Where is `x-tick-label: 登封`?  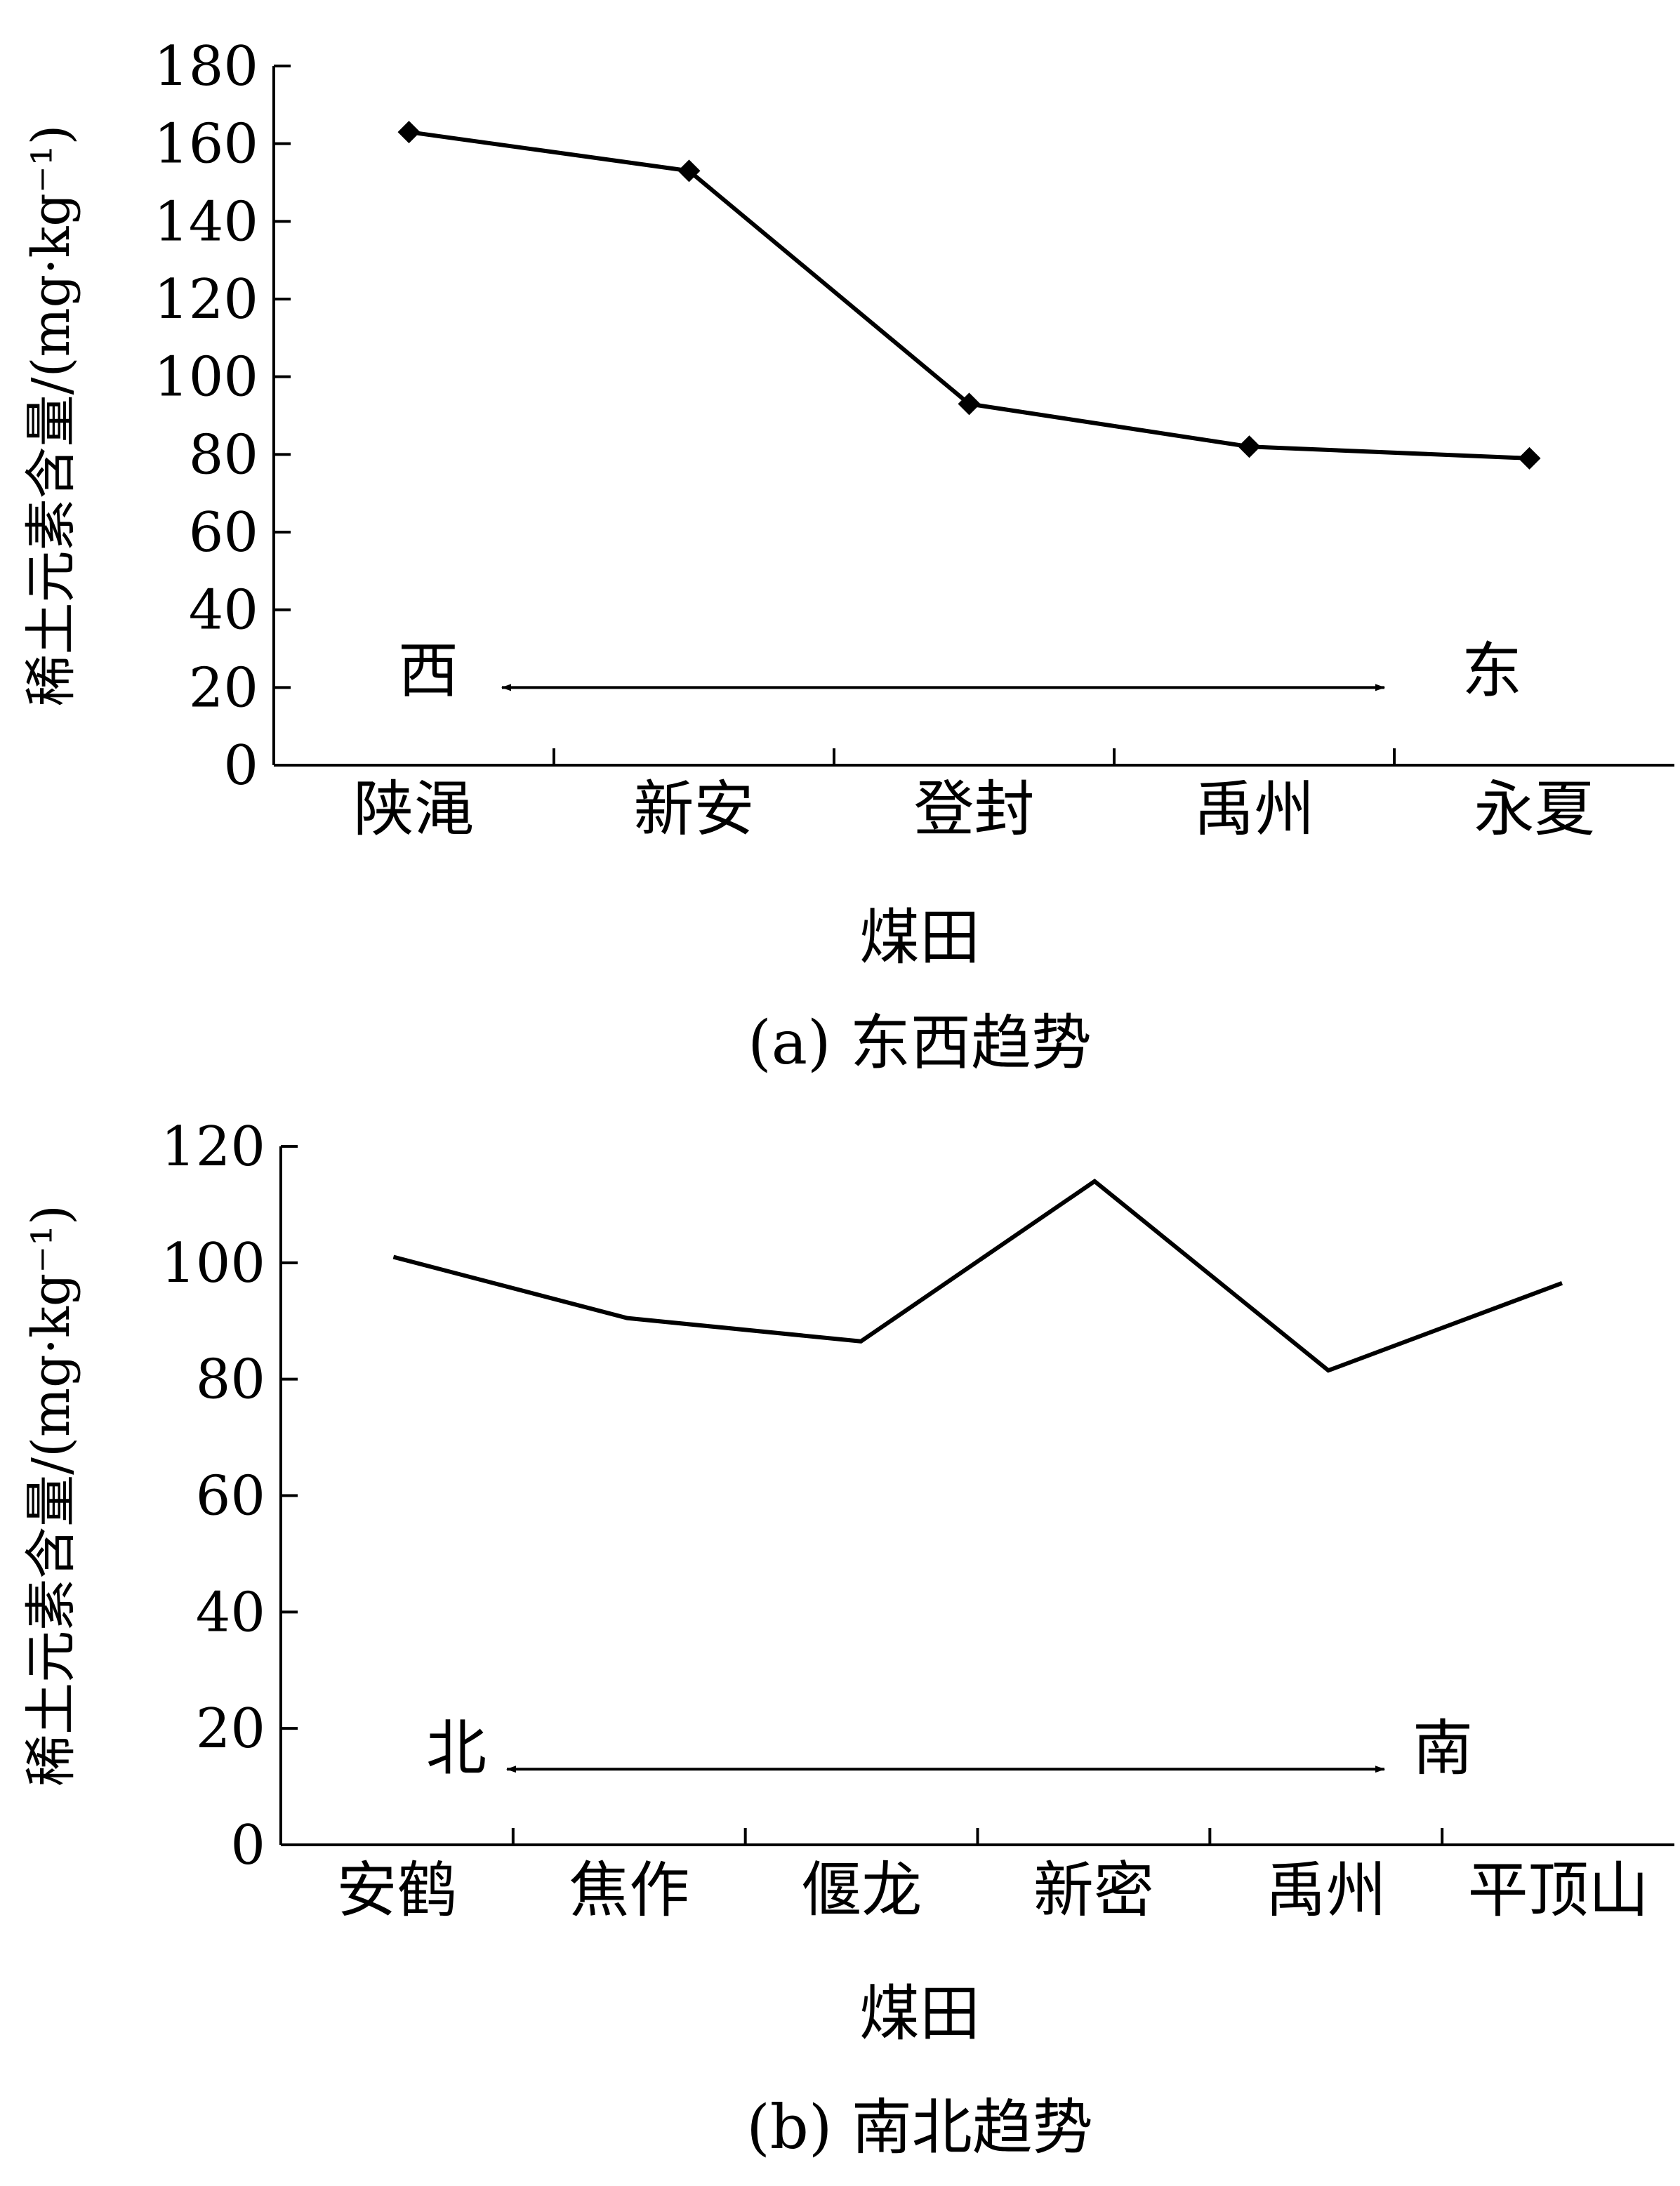 x-tick-label: 登封 is located at coordinates (974, 809).